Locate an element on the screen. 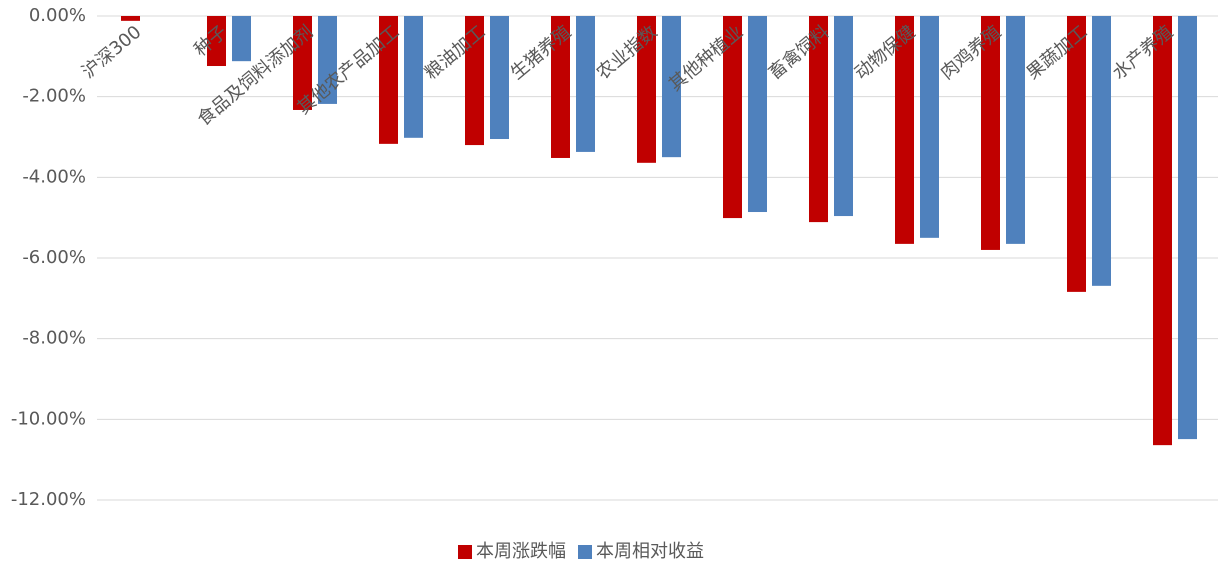  y-tick-label: -6.00% is located at coordinates (54, 257).